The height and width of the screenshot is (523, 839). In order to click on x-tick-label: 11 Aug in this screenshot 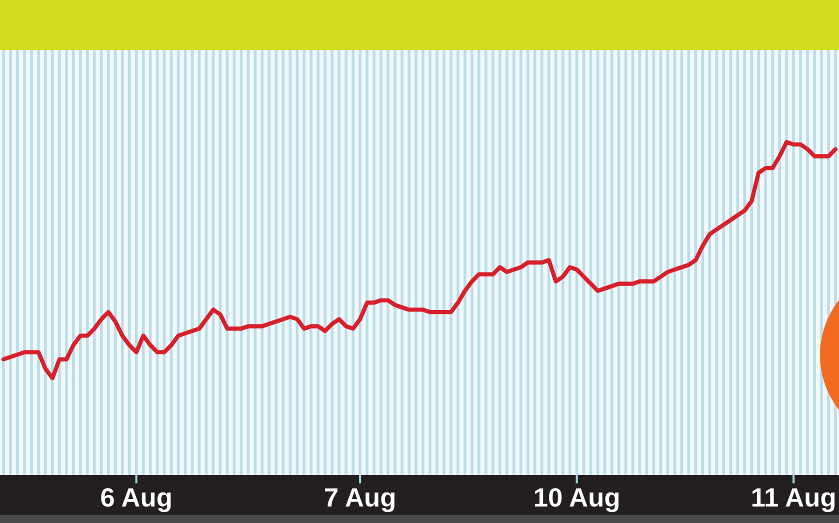, I will do `click(793, 500)`.